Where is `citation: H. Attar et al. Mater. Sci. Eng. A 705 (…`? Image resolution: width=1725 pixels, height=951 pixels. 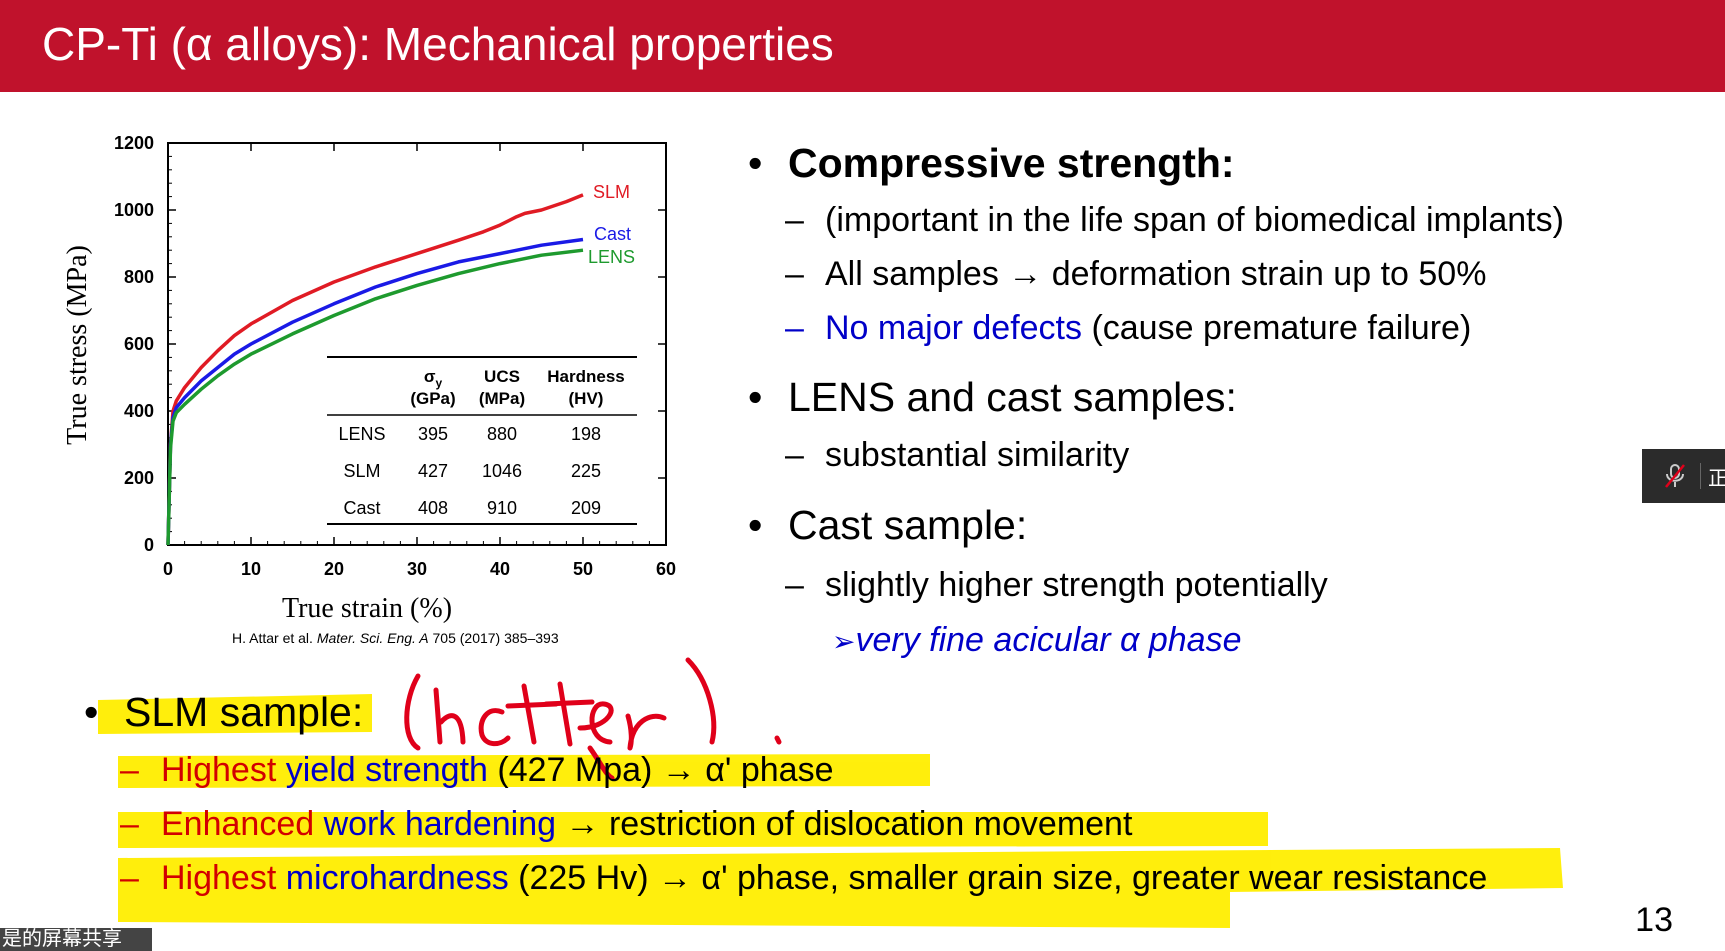
citation: H. Attar et al. Mater. Sci. Eng. A 705 (… is located at coordinates (395, 638).